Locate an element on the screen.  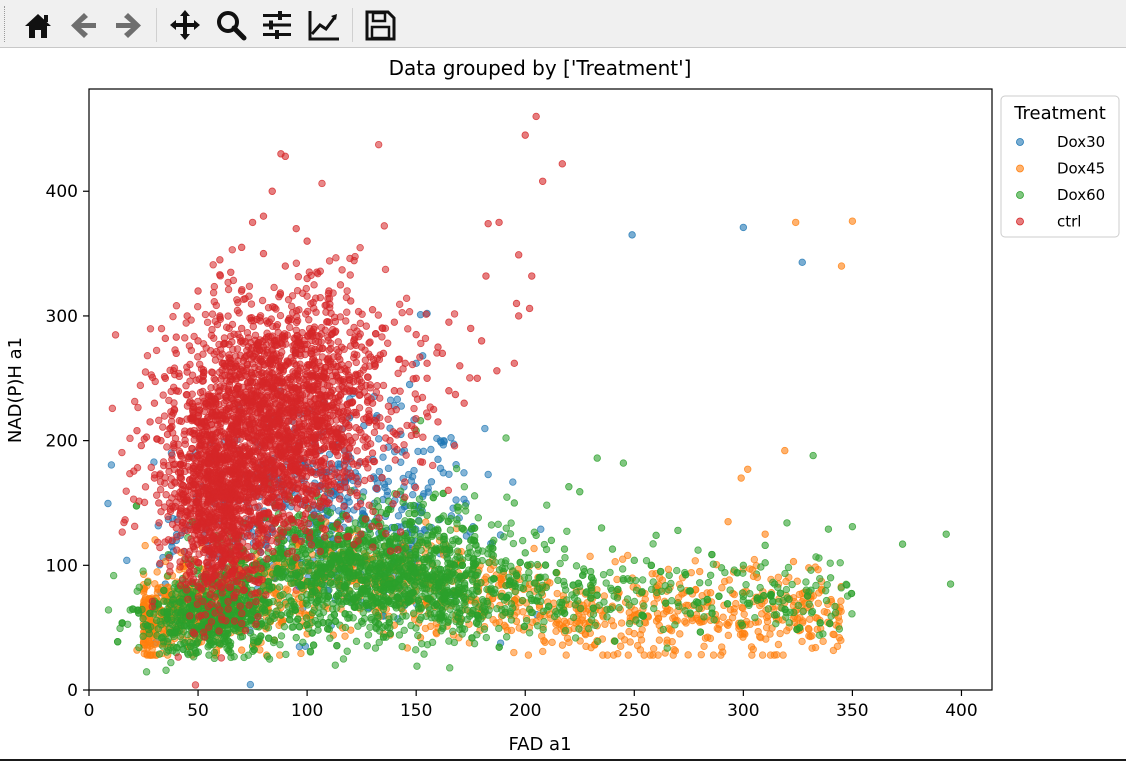
pan-button is located at coordinates (185, 25).